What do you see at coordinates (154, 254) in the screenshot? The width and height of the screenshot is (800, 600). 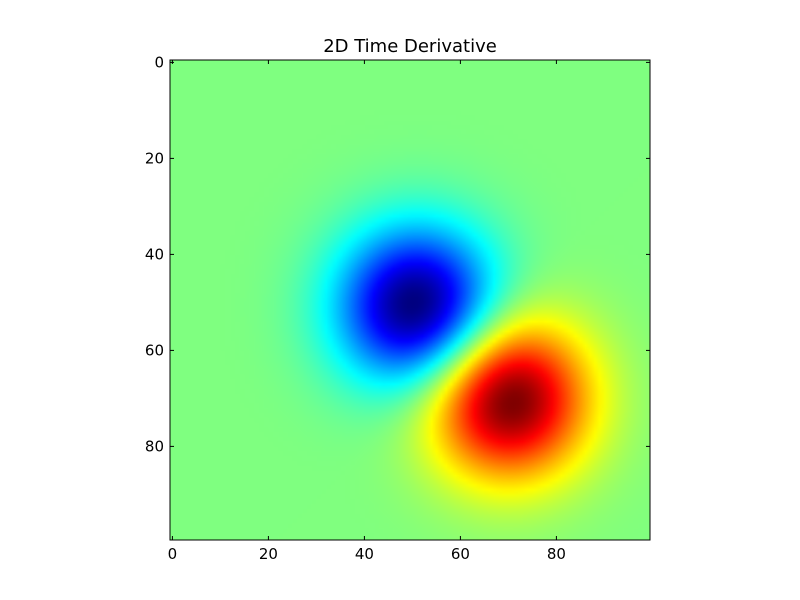 I see `y-tick-label: 40` at bounding box center [154, 254].